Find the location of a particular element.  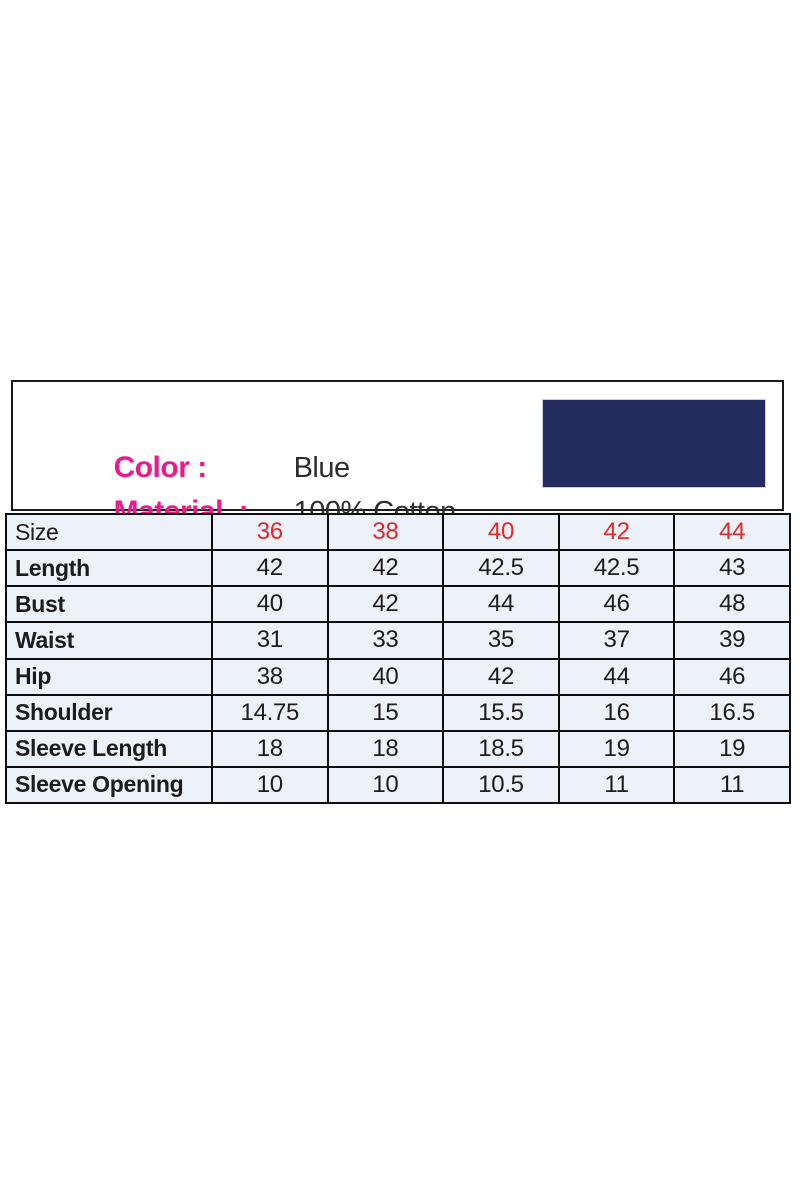

size-value: 40 is located at coordinates (501, 532).